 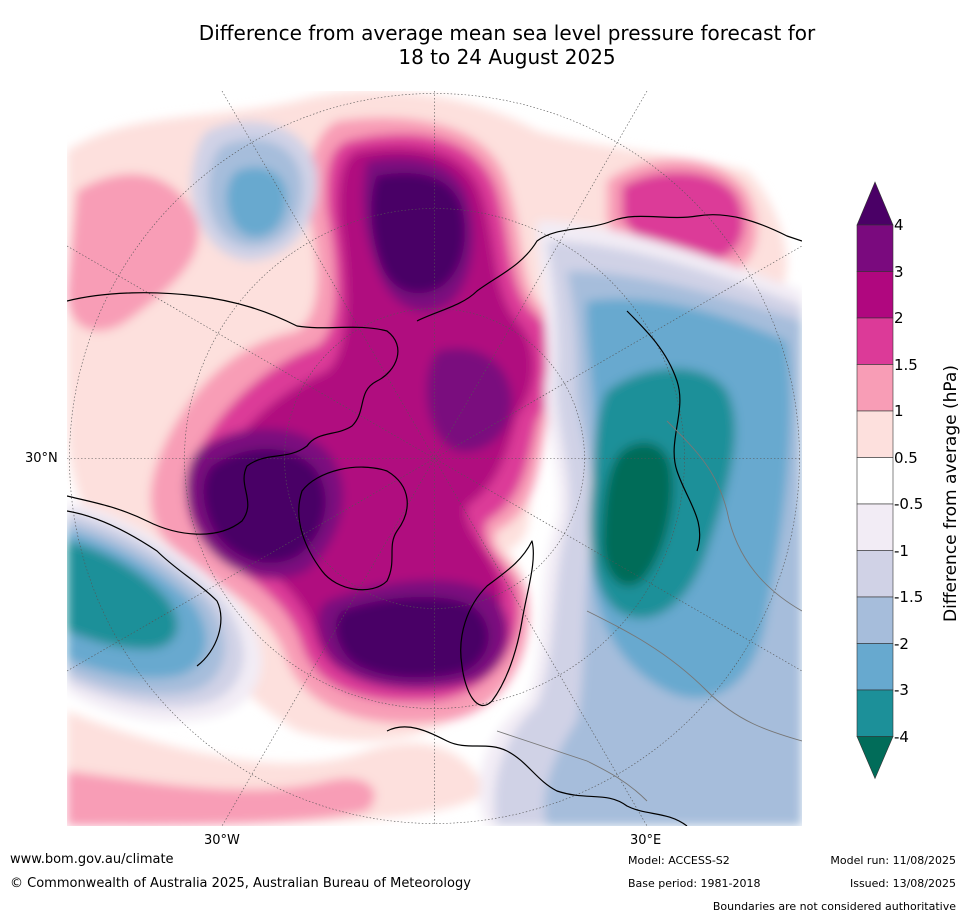 I want to click on colorbar-tick: 1, so click(x=899, y=411).